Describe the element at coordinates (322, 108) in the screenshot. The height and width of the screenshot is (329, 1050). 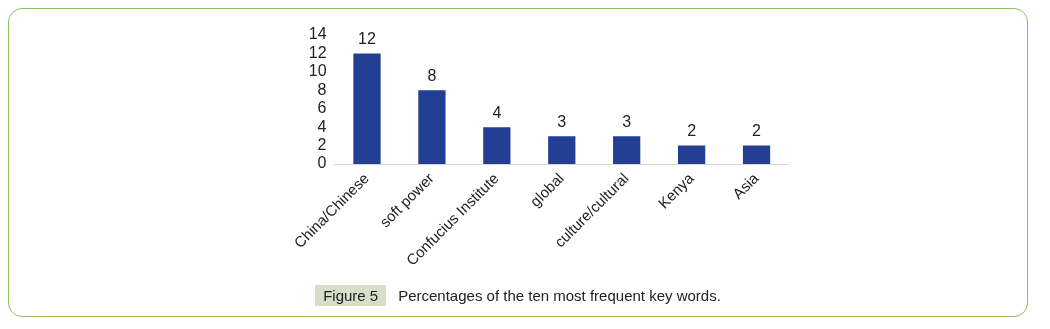
I see `y-tick-label: 6` at that location.